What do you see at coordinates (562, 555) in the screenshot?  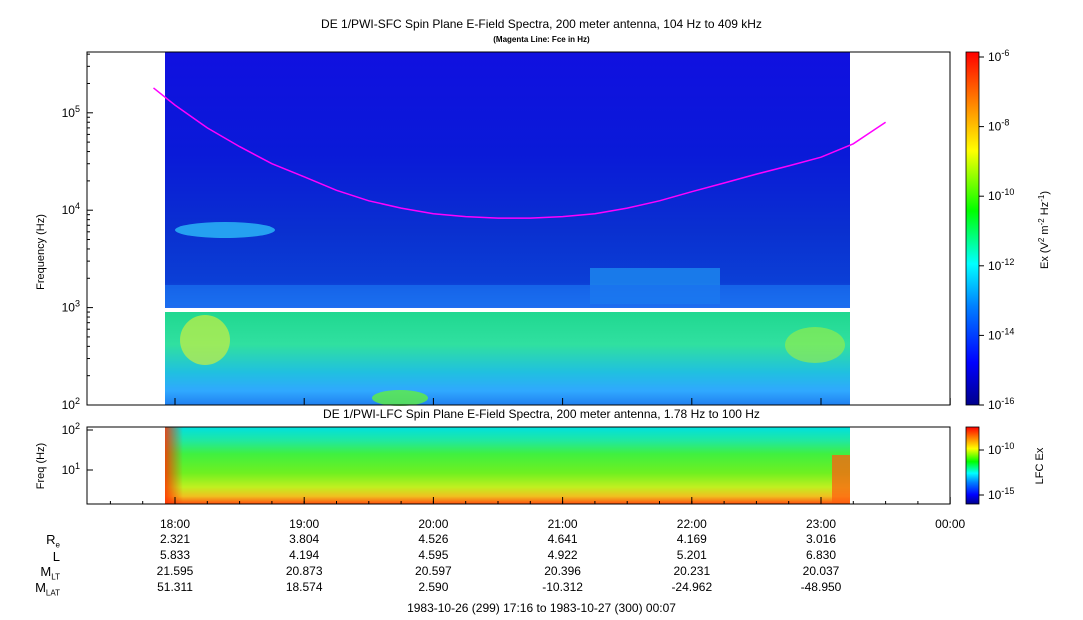 I see `ephemeris-value: 4.922` at bounding box center [562, 555].